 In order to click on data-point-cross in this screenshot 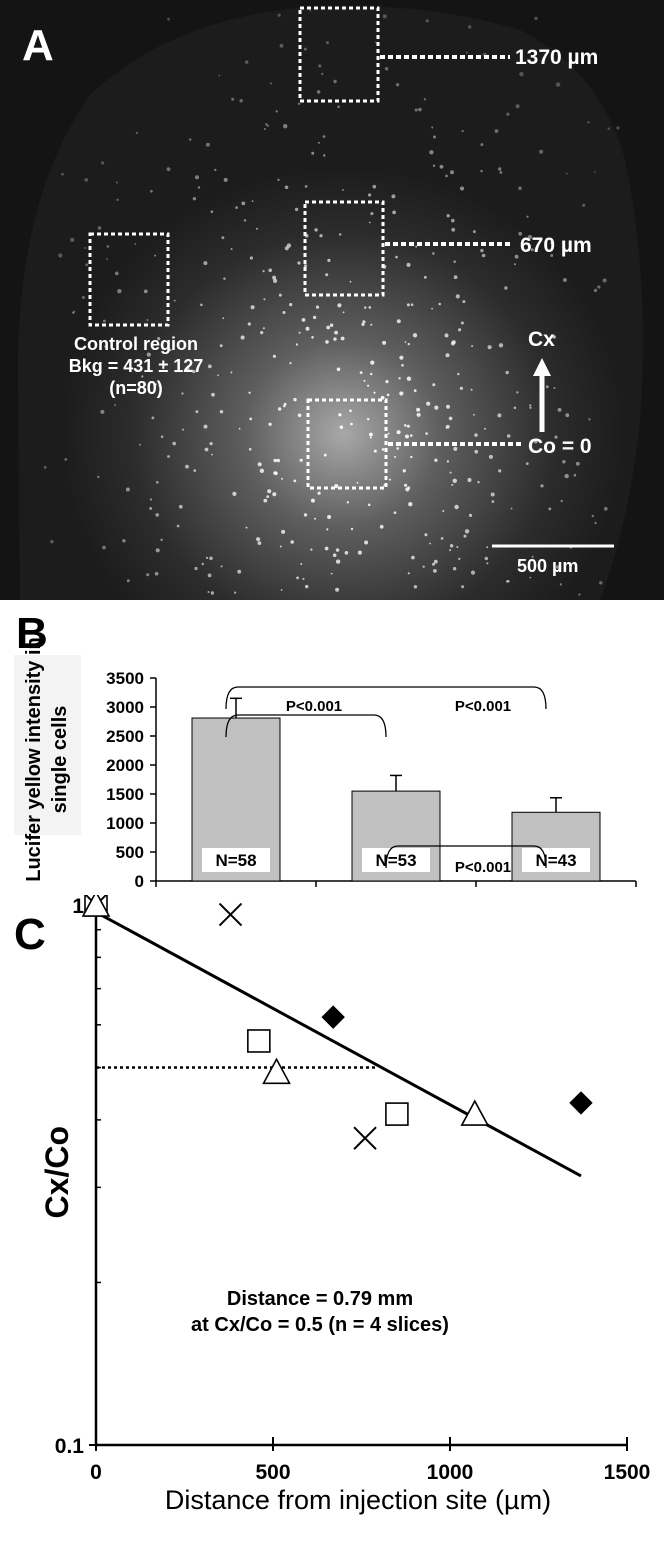, I will do `click(365, 1138)`.